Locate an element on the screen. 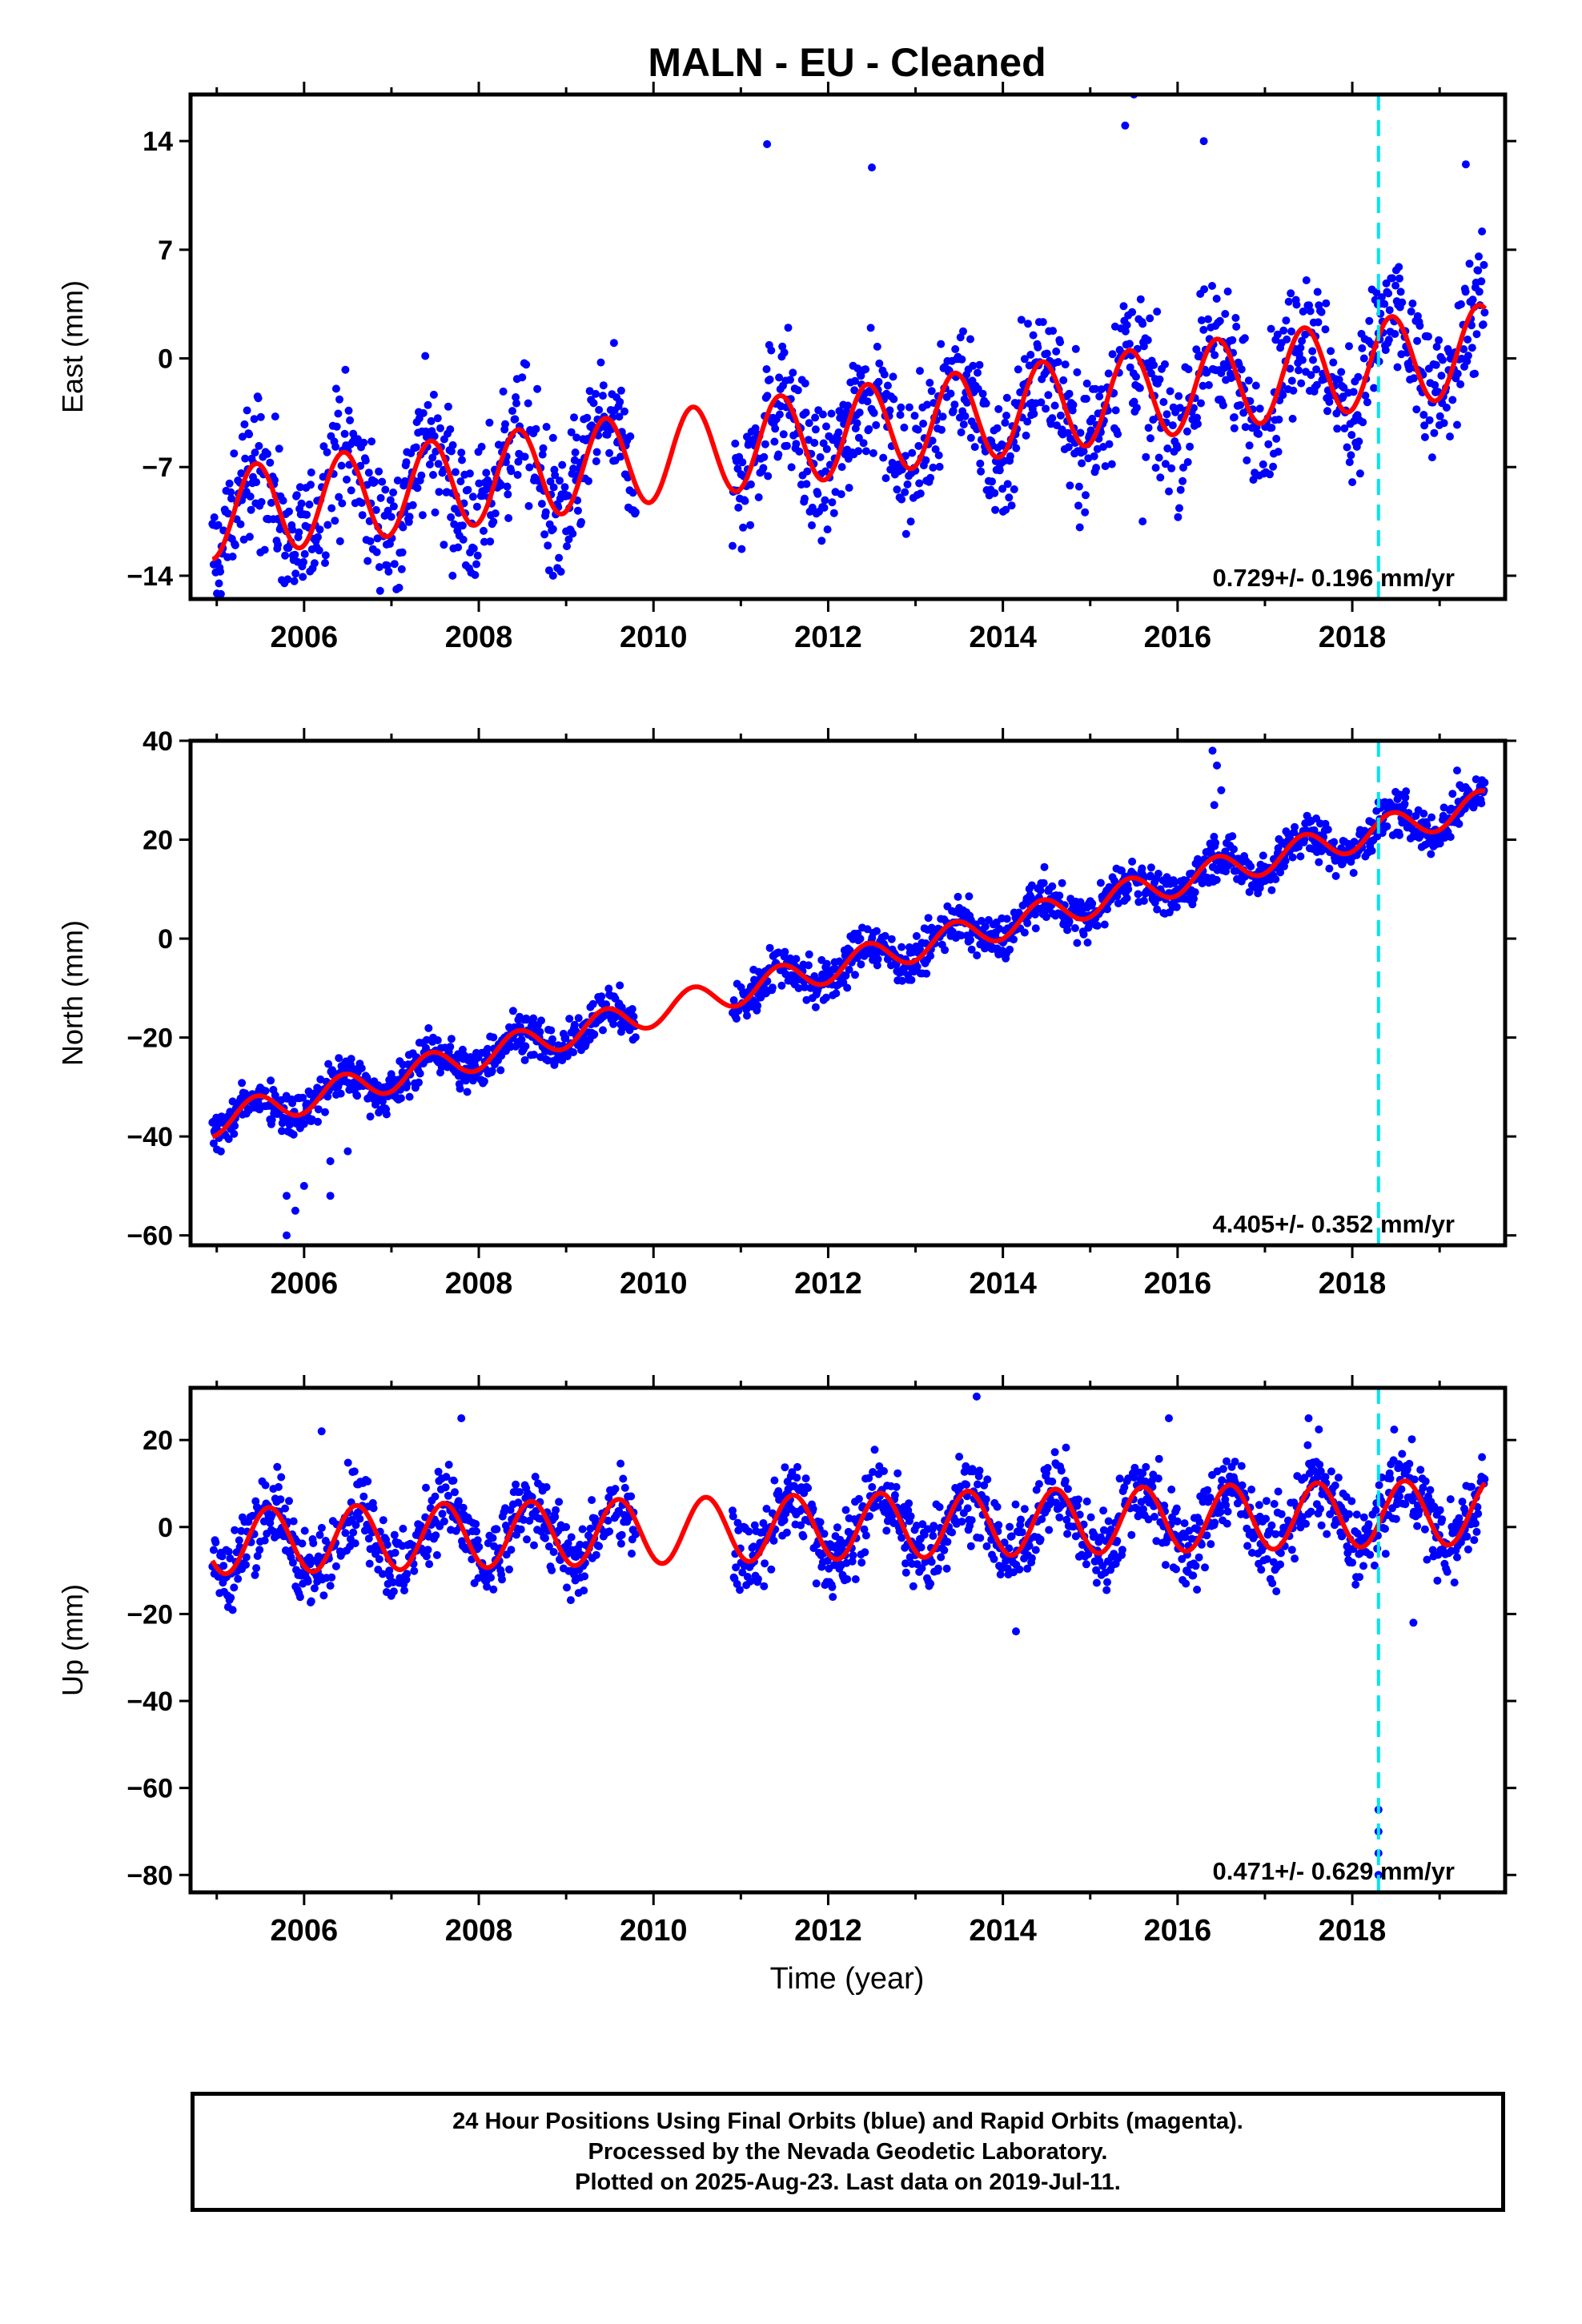 This screenshot has width=1582, height=2324. east-outlier-point is located at coordinates (1142, 521).